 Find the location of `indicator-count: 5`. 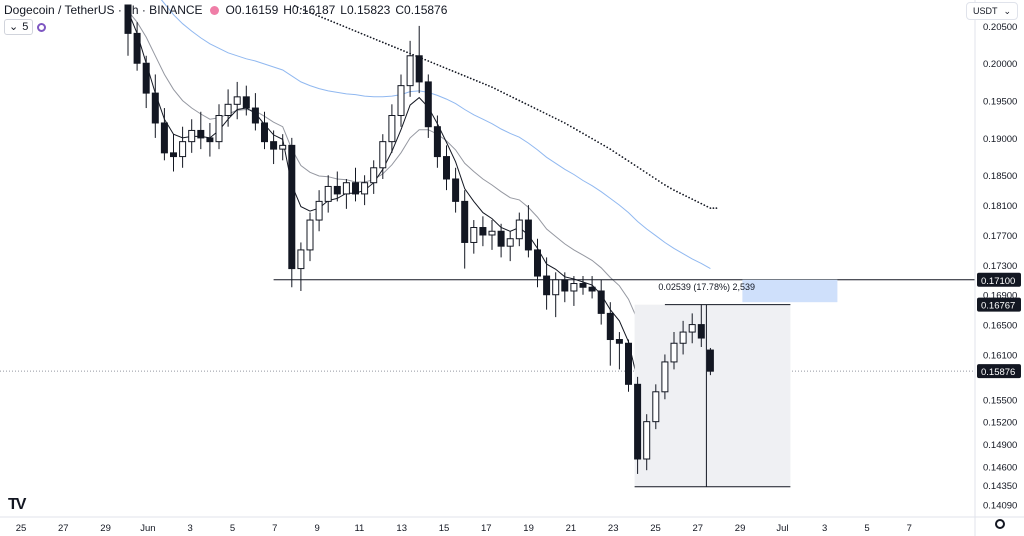

indicator-count: 5 is located at coordinates (25, 27).